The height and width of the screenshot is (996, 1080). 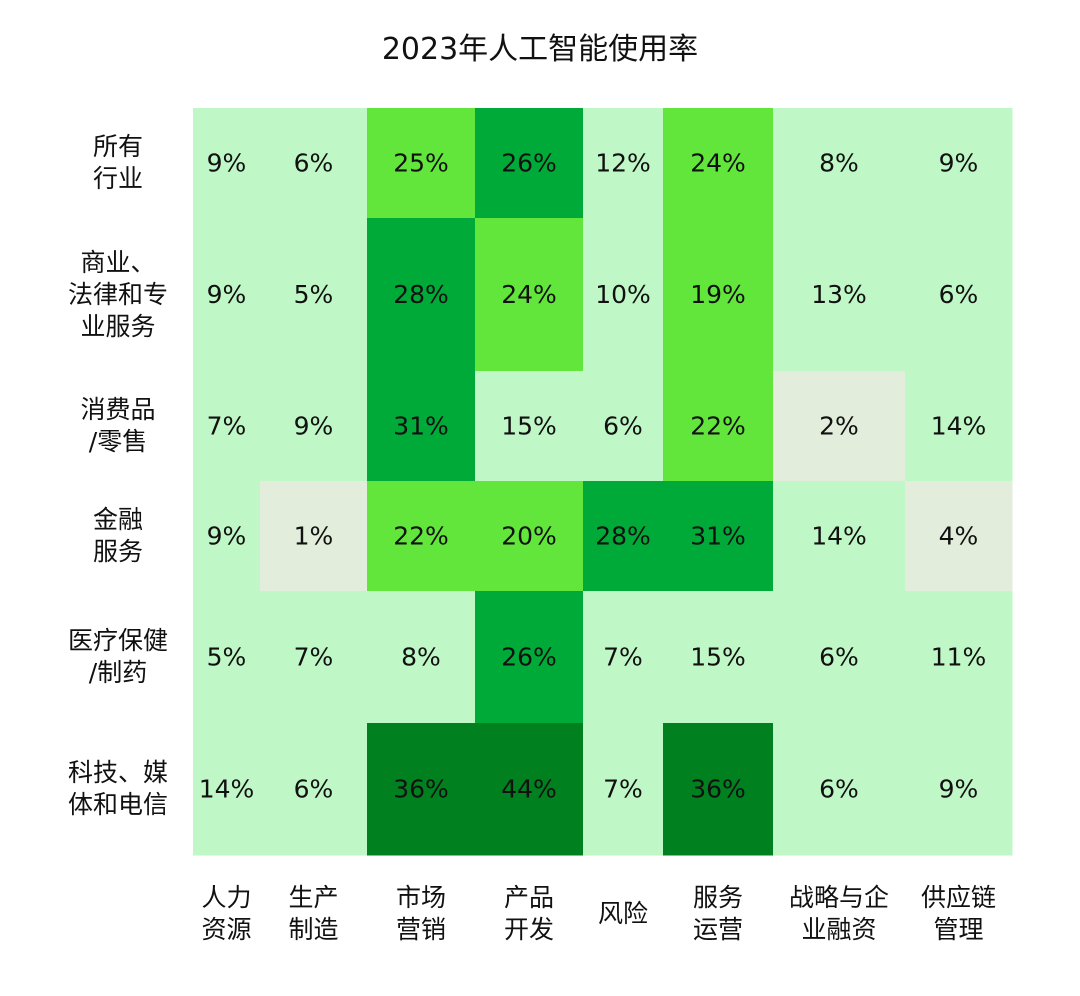 I want to click on cell-value-label: 13%, so click(x=839, y=294).